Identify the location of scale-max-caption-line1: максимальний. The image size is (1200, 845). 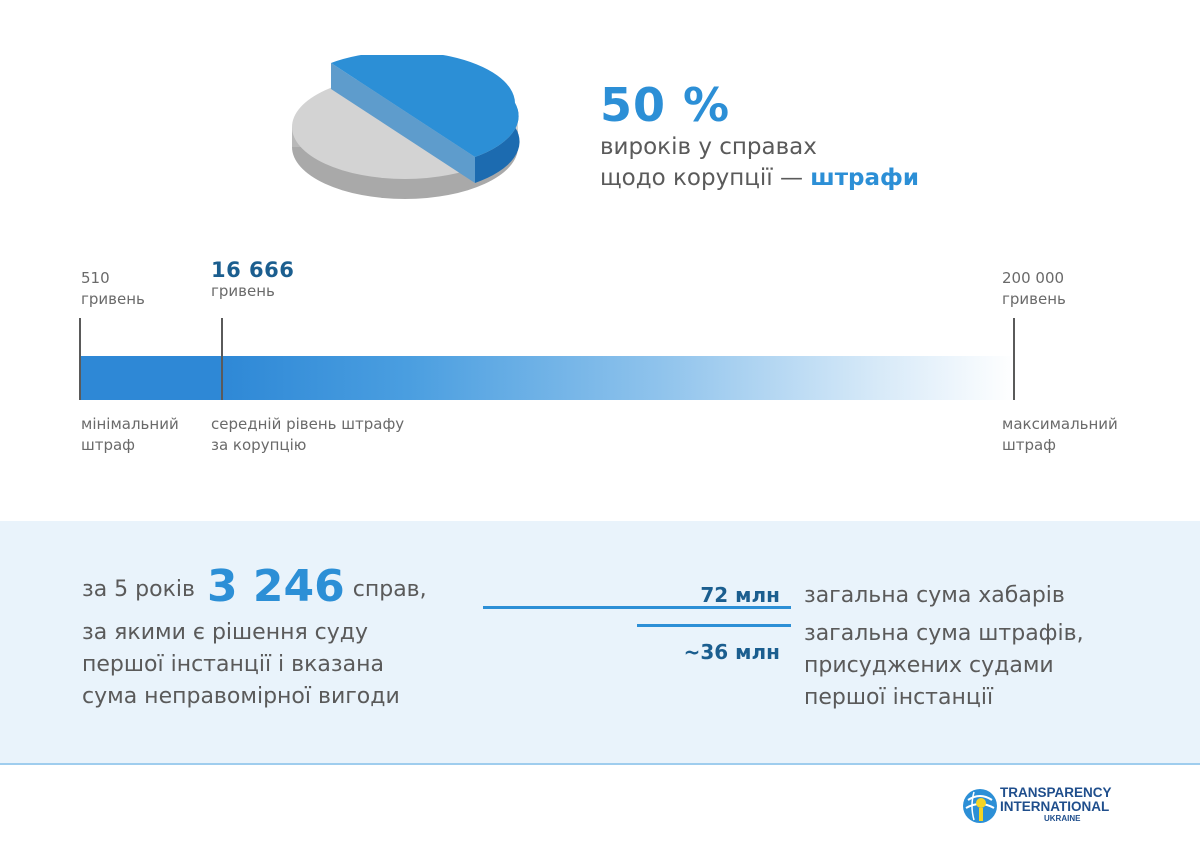
(1060, 424).